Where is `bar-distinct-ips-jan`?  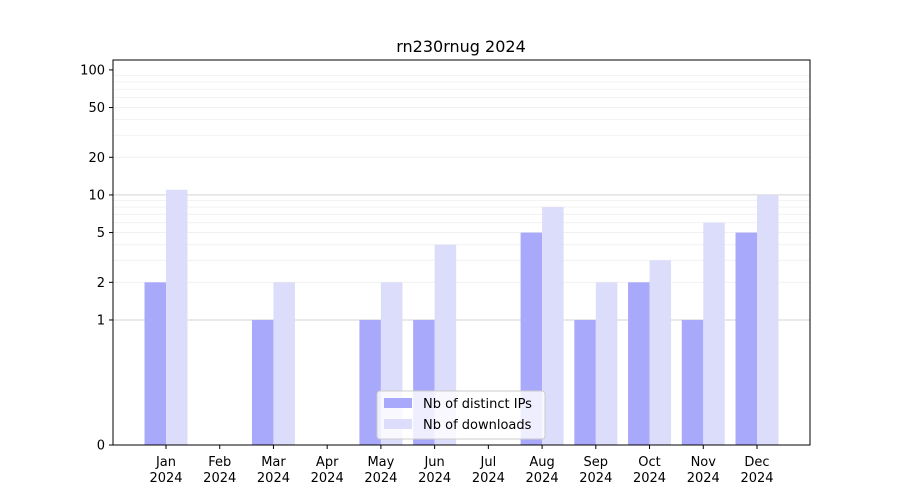
bar-distinct-ips-jan is located at coordinates (155, 363).